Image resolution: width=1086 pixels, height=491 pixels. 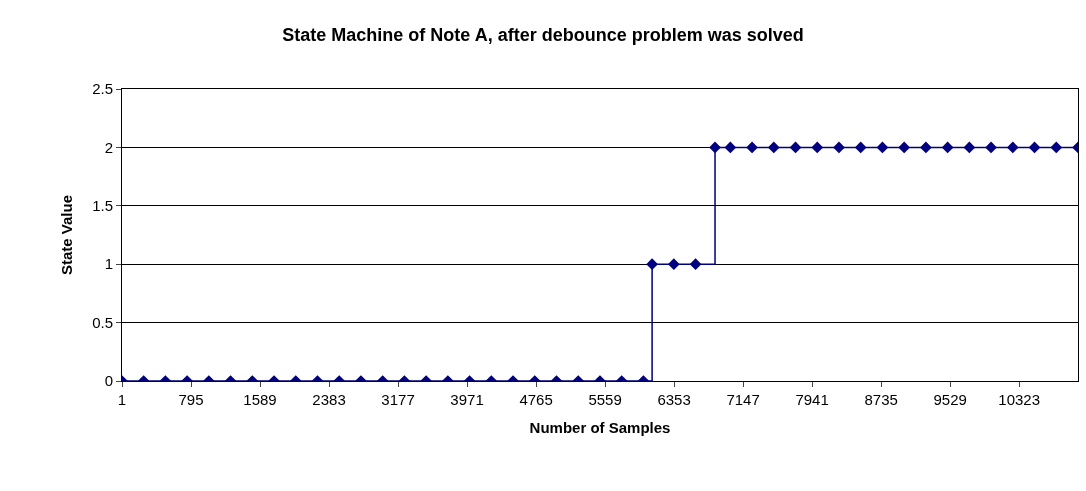 What do you see at coordinates (102, 206) in the screenshot?
I see `y-tick-label: 1.5` at bounding box center [102, 206].